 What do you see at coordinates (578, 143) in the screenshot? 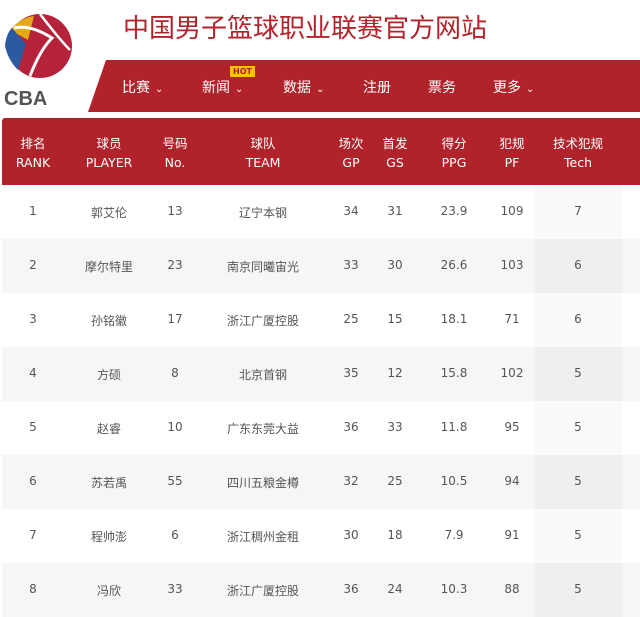
I see `column-header-cn: 技术犯规` at bounding box center [578, 143].